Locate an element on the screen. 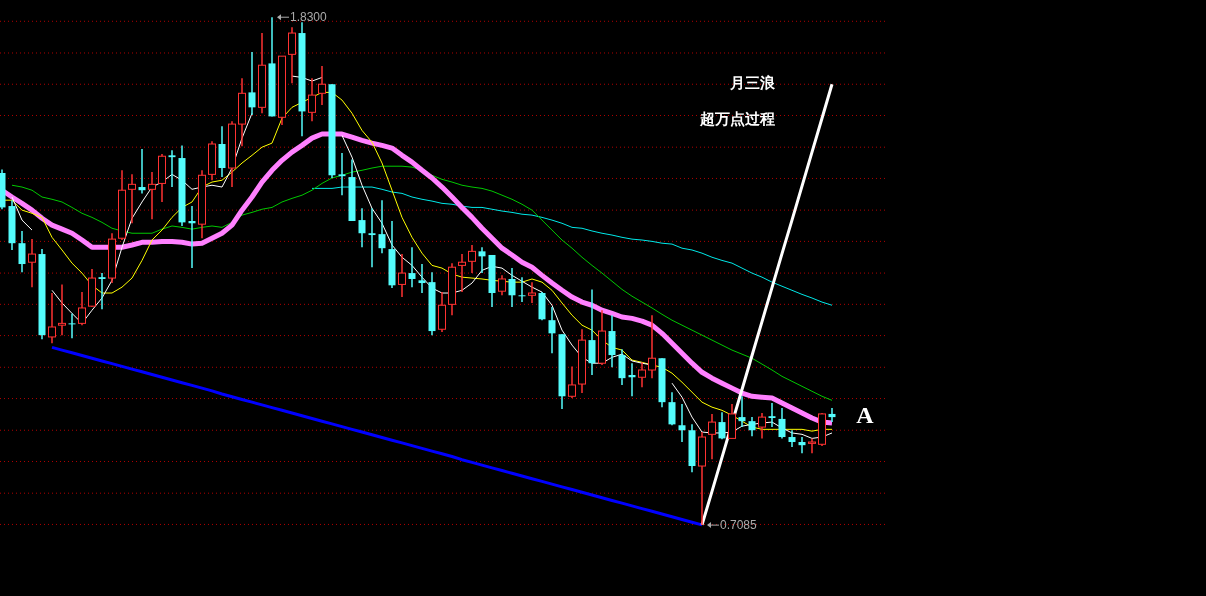 This screenshot has height=596, width=1206. annotation: 0.7085 is located at coordinates (739, 525).